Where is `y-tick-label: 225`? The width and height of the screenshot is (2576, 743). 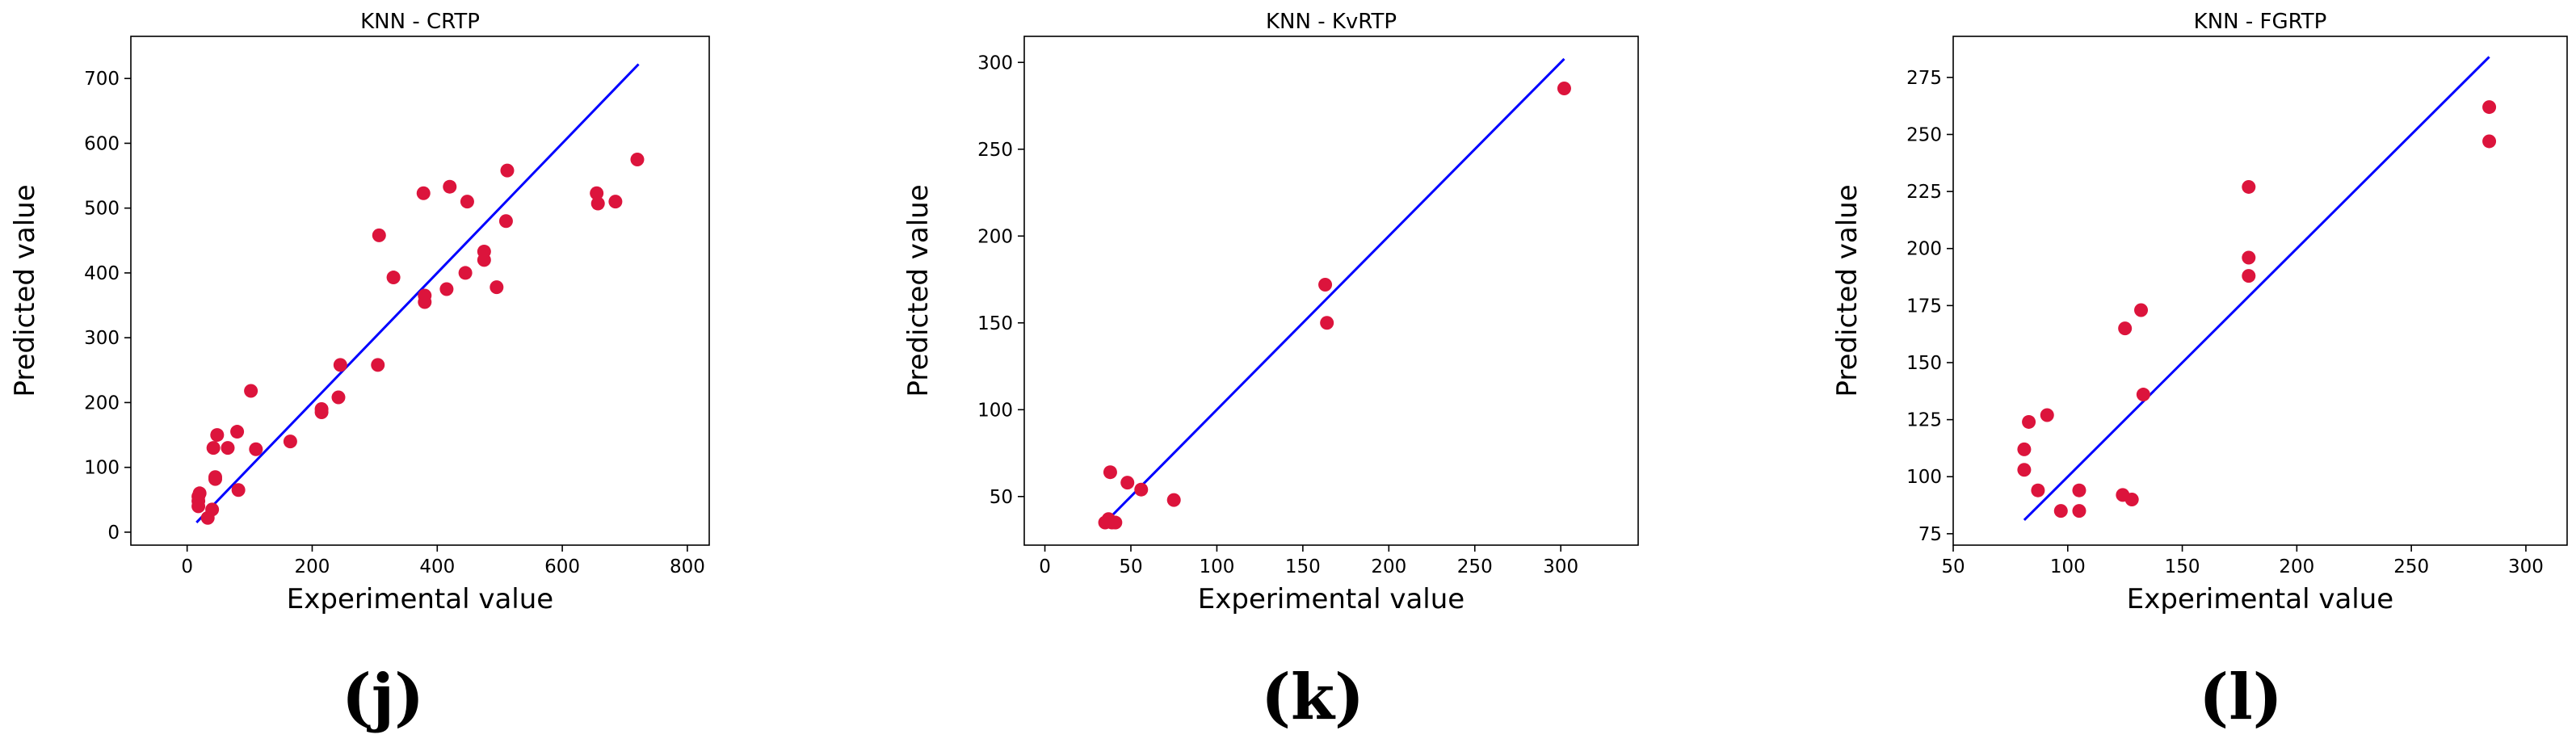 y-tick-label: 225 is located at coordinates (1924, 192).